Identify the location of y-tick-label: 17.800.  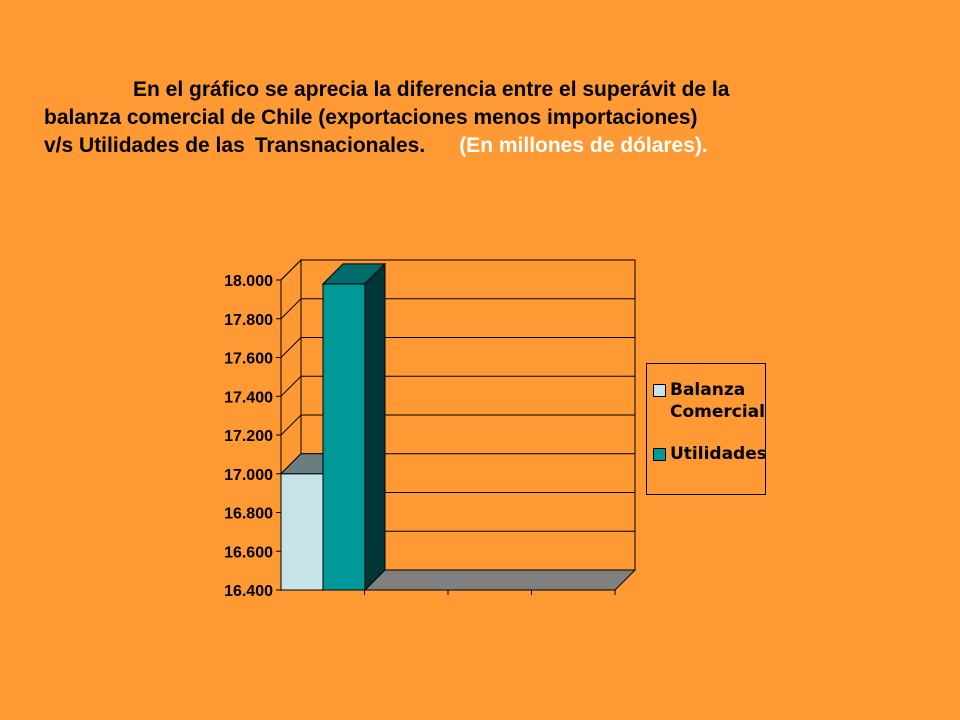
(248, 320).